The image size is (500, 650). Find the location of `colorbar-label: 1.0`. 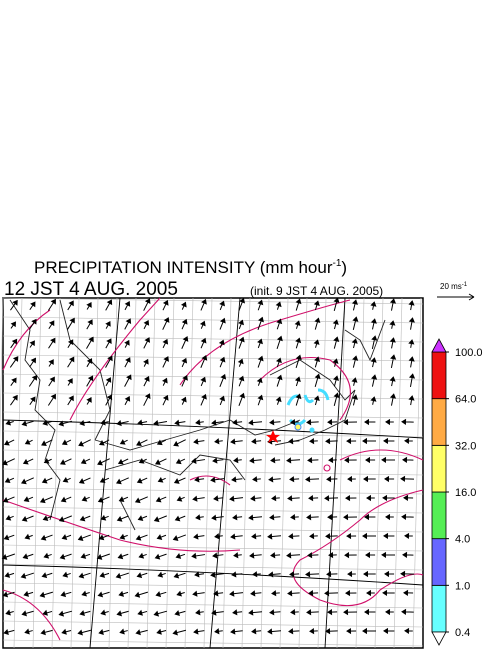

colorbar-label: 1.0 is located at coordinates (462, 586).